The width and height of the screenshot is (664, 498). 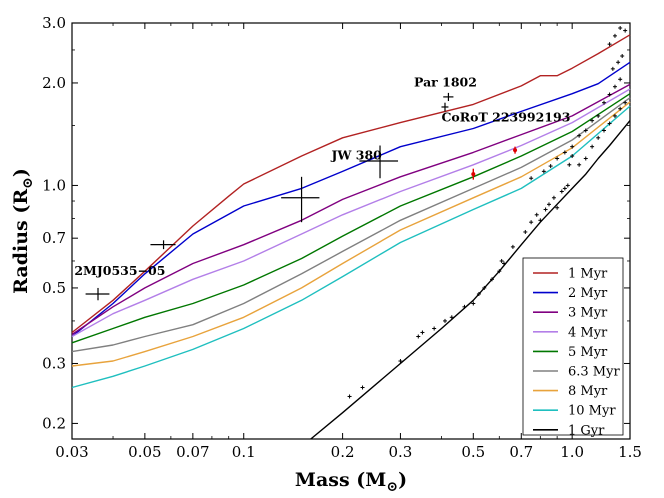 What do you see at coordinates (322, 480) in the screenshot?
I see `x-axis-label: Mass` at bounding box center [322, 480].